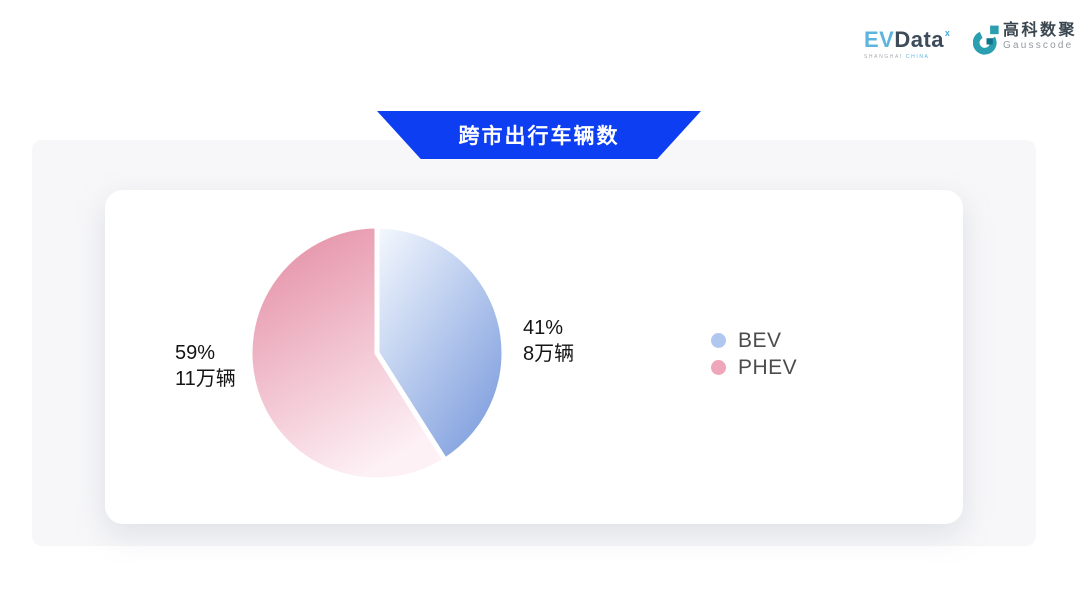  I want to click on gausscode-logo: 高科数聚 Gausscode, so click(1025, 39).